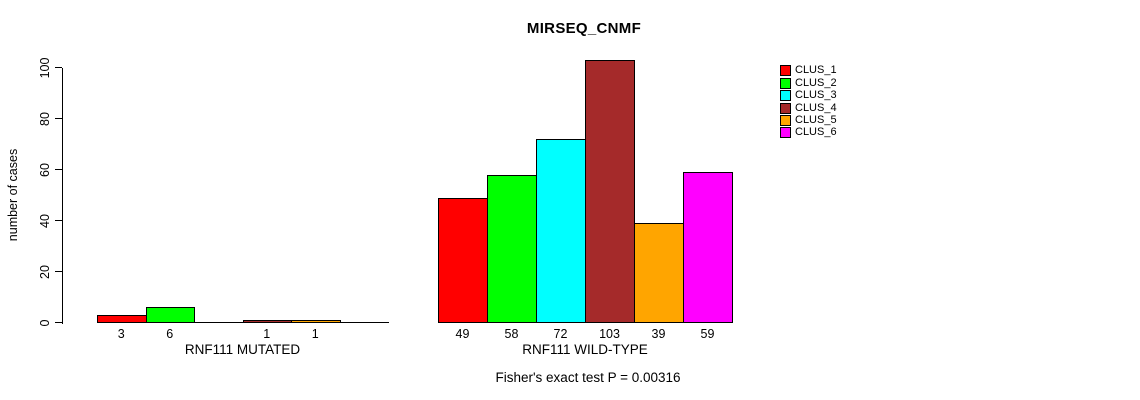 This screenshot has height=400, width=1140. What do you see at coordinates (45, 67) in the screenshot?
I see `y-tick-label: 100` at bounding box center [45, 67].